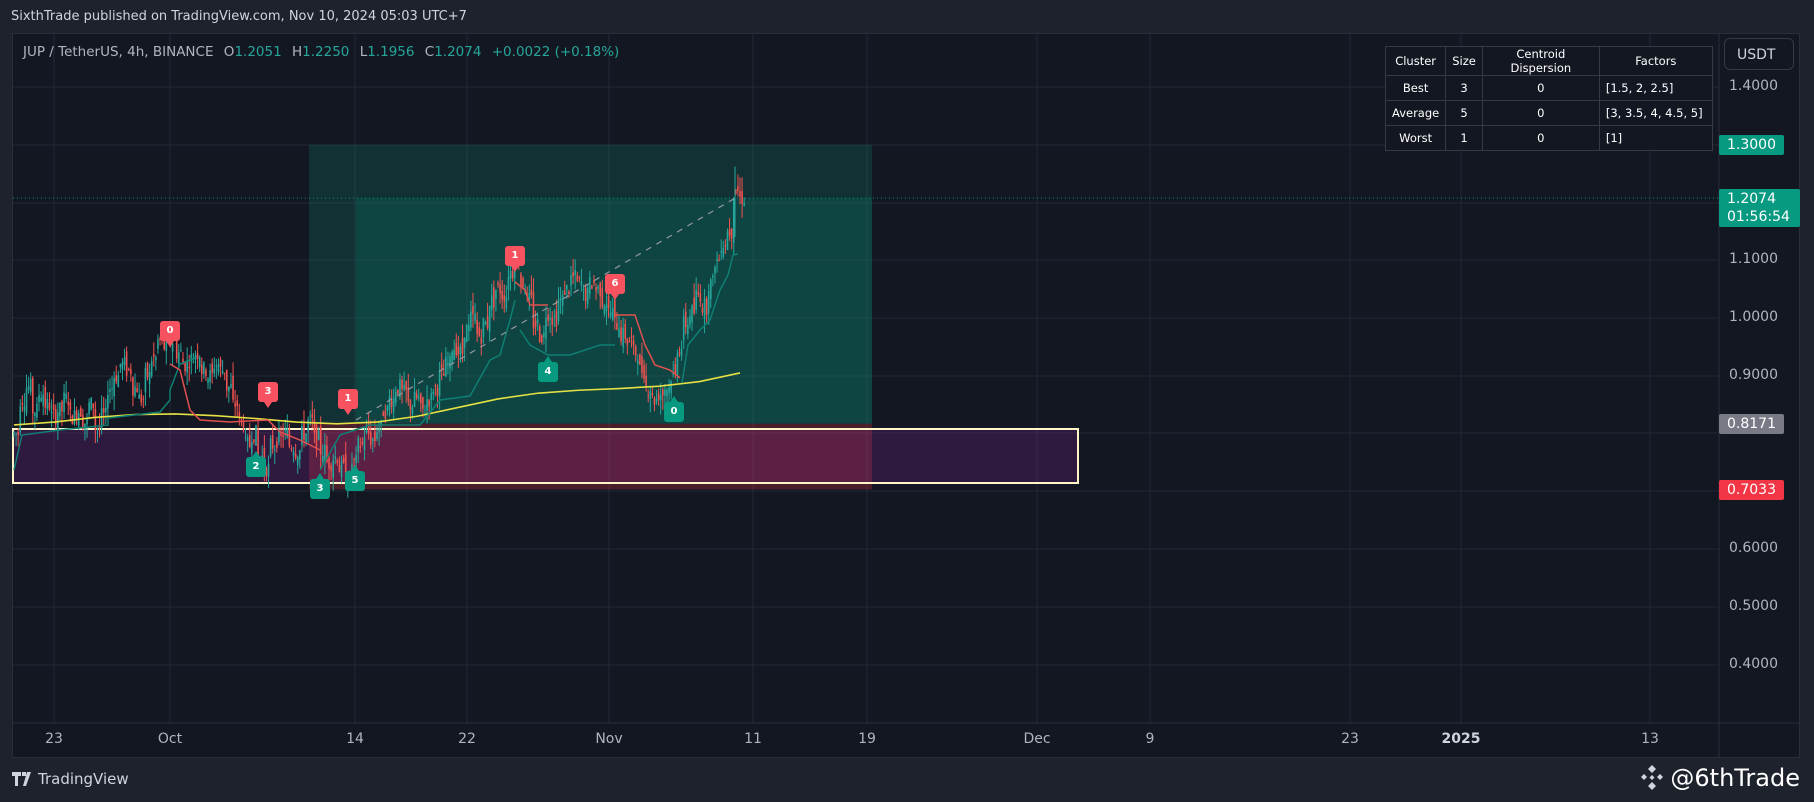 This screenshot has height=802, width=1814. I want to click on time-label: 23, so click(54, 739).